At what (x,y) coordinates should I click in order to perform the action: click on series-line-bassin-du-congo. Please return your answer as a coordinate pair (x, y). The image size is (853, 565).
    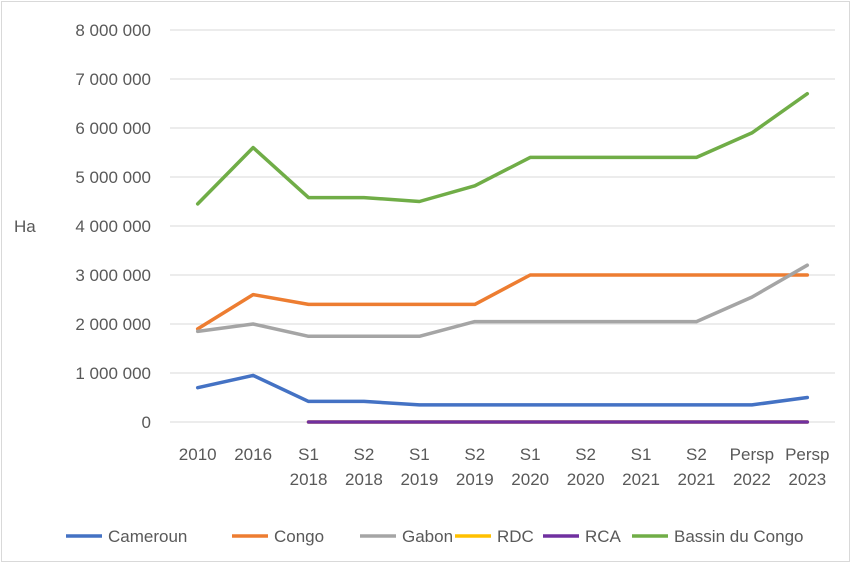
    Looking at the image, I should click on (502, 148).